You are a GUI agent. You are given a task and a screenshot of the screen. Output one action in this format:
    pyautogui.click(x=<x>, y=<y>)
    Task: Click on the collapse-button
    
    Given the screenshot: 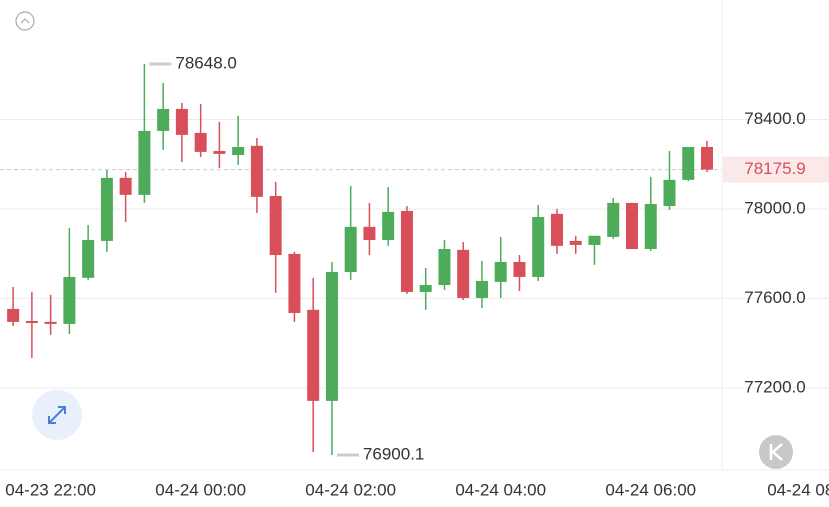 What is the action you would take?
    pyautogui.click(x=25, y=21)
    